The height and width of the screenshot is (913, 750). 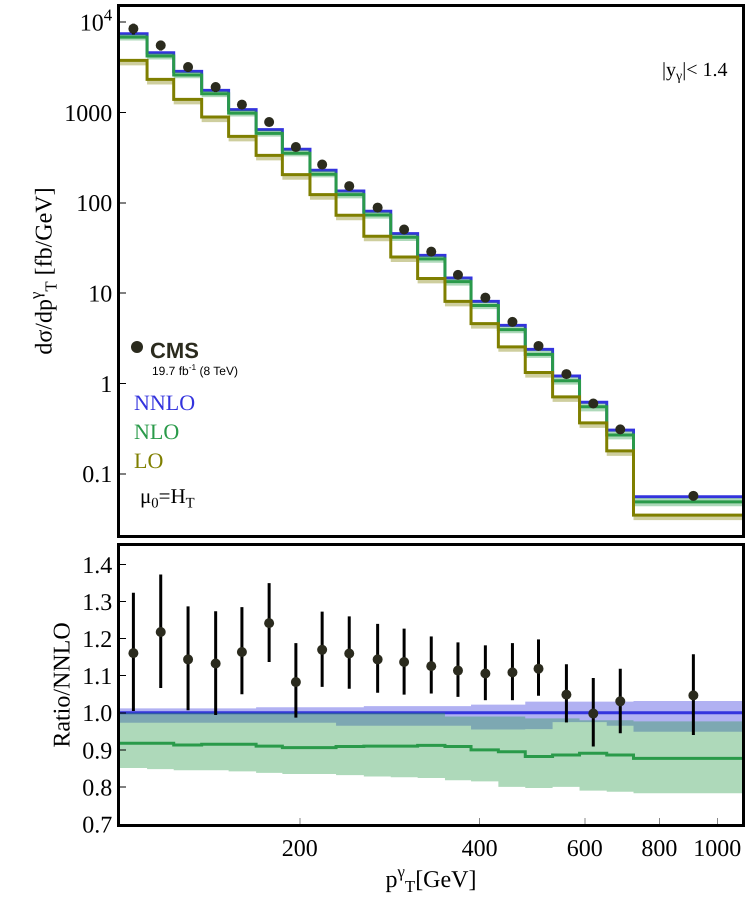 What do you see at coordinates (97, 751) in the screenshot?
I see `y-tick-label: 0.9` at bounding box center [97, 751].